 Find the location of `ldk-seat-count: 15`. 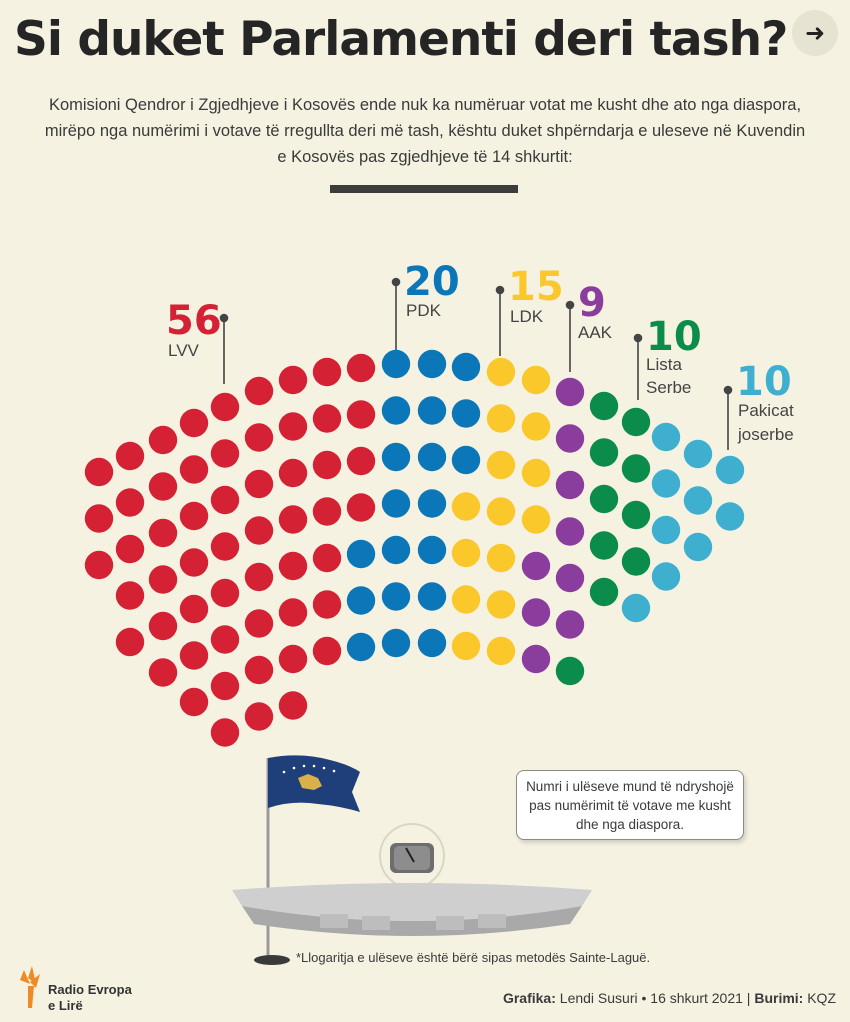

ldk-seat-count: 15 is located at coordinates (536, 287).